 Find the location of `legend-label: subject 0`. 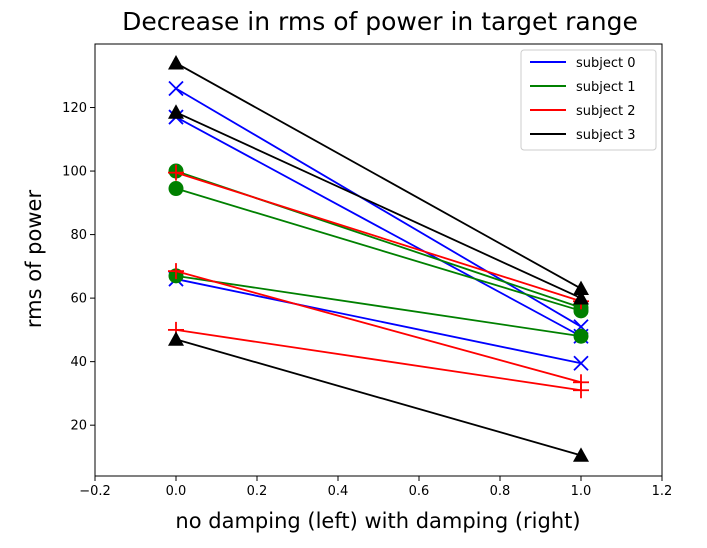

legend-label: subject 0 is located at coordinates (606, 63).